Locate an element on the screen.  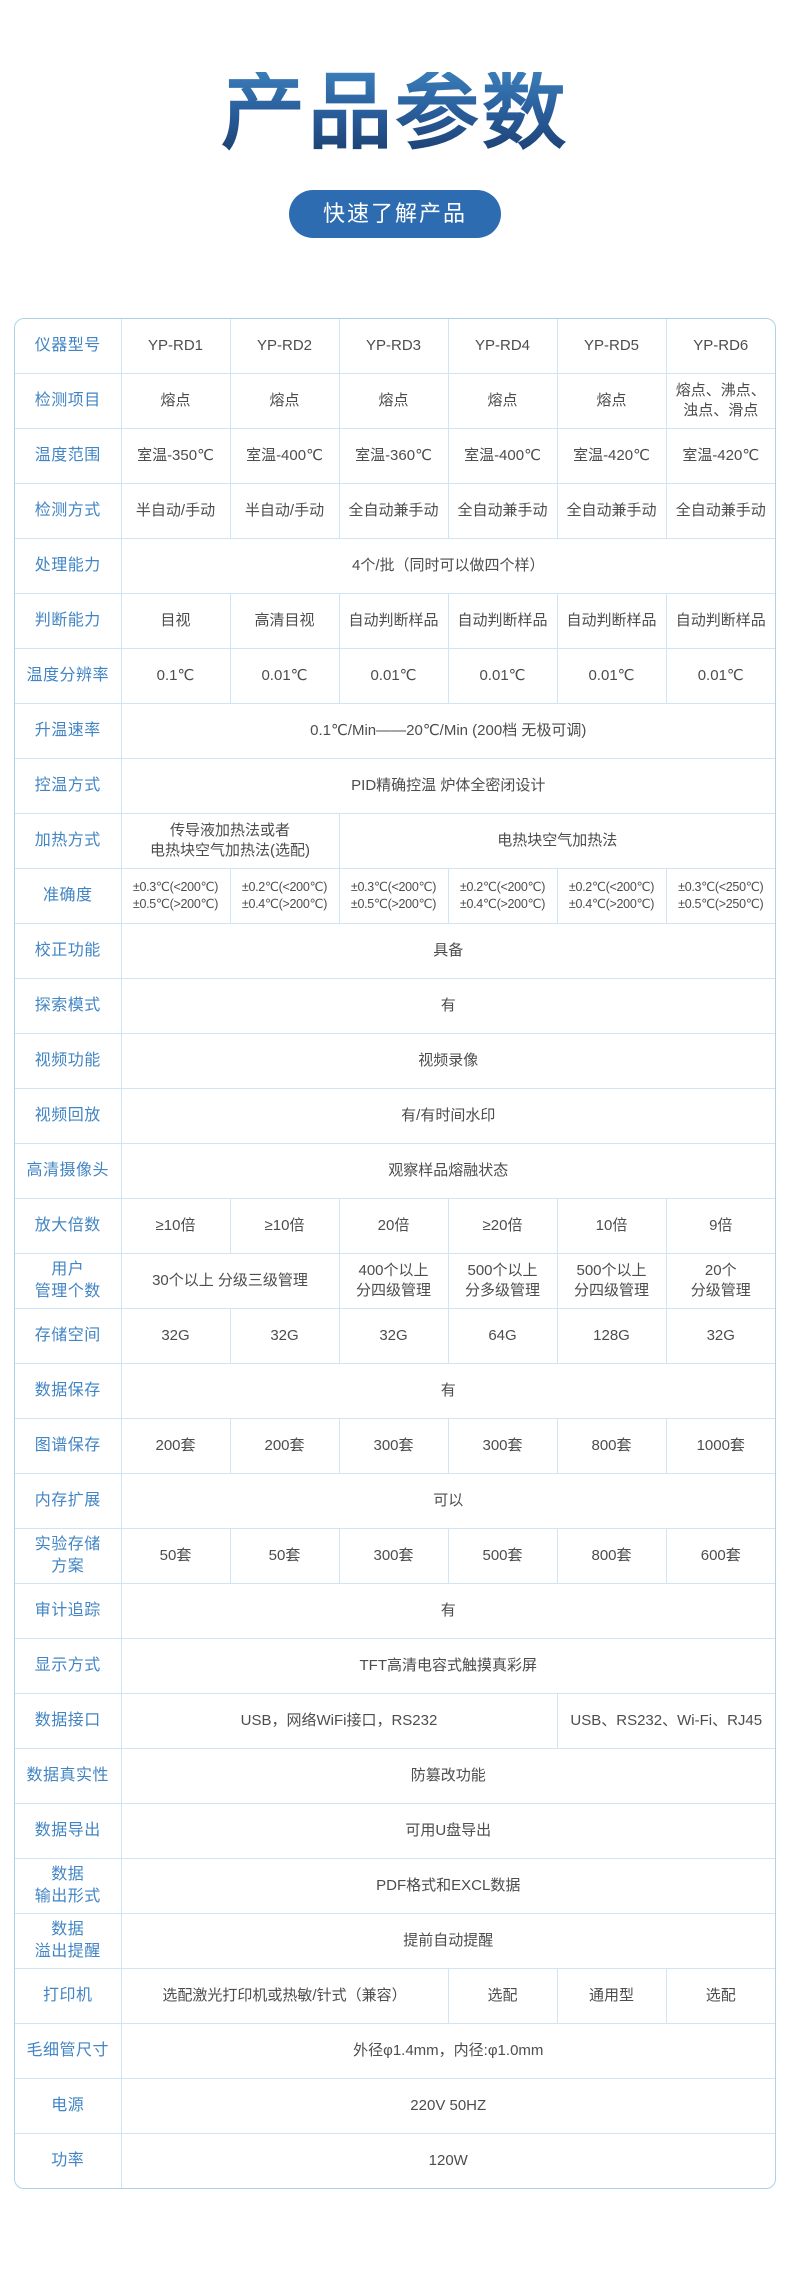
spec-cell: 128G is located at coordinates (612, 1336).